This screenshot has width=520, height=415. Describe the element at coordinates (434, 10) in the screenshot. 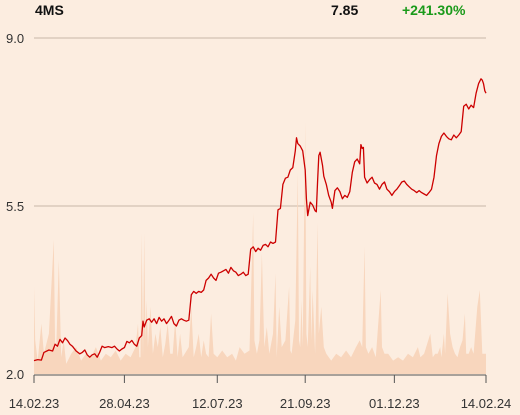

I see `price-change-percent: +241.30%` at that location.